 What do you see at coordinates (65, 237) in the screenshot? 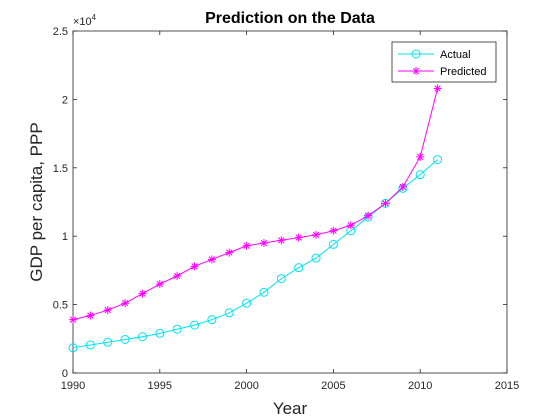
I see `y-tick-label: 1` at bounding box center [65, 237].